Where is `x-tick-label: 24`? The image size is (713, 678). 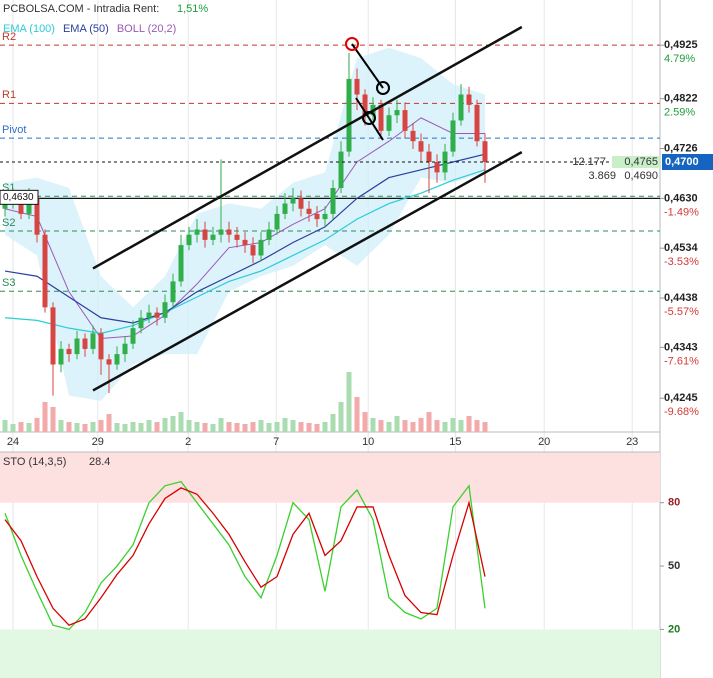
x-tick-label: 24 is located at coordinates (13, 442).